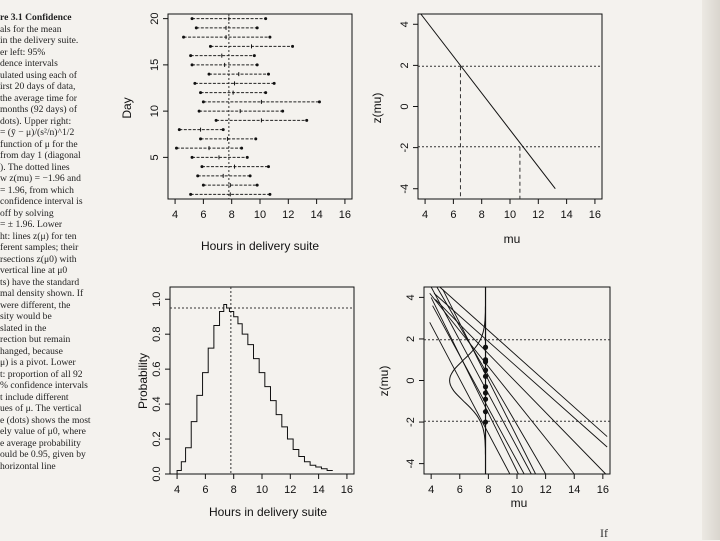 This screenshot has height=541, width=720. What do you see at coordinates (43, 454) in the screenshot?
I see `caption-line: ould be 0.95, given by` at bounding box center [43, 454].